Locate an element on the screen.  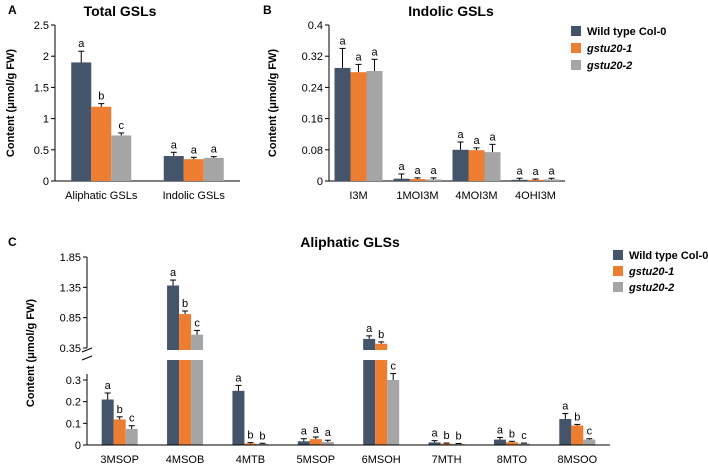
y-tick-label: 0.2 is located at coordinates (73, 403).